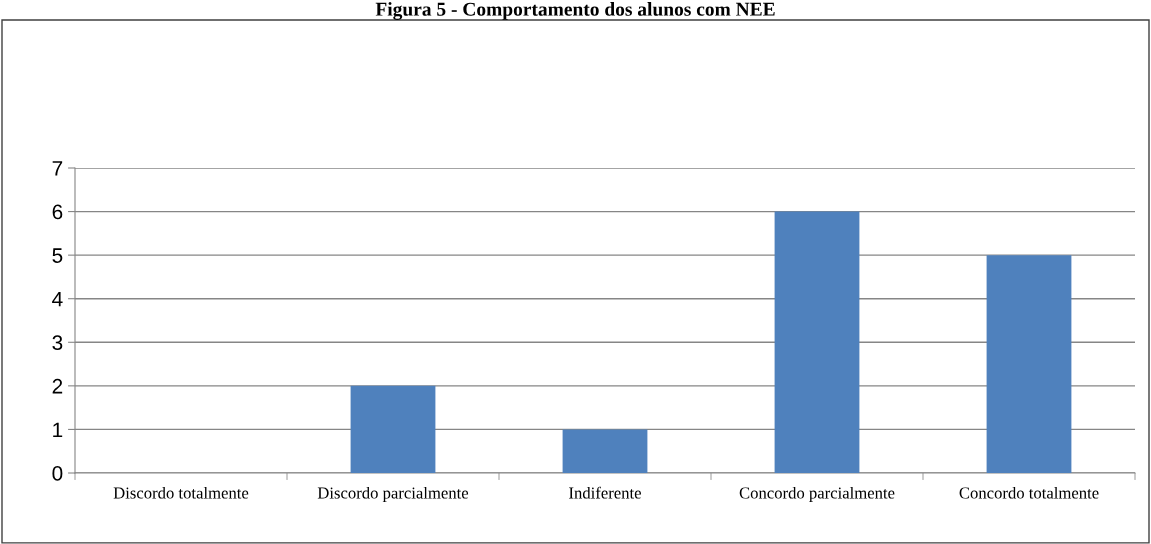  I want to click on x-tick-label: Concordo parcialmente, so click(817, 494).